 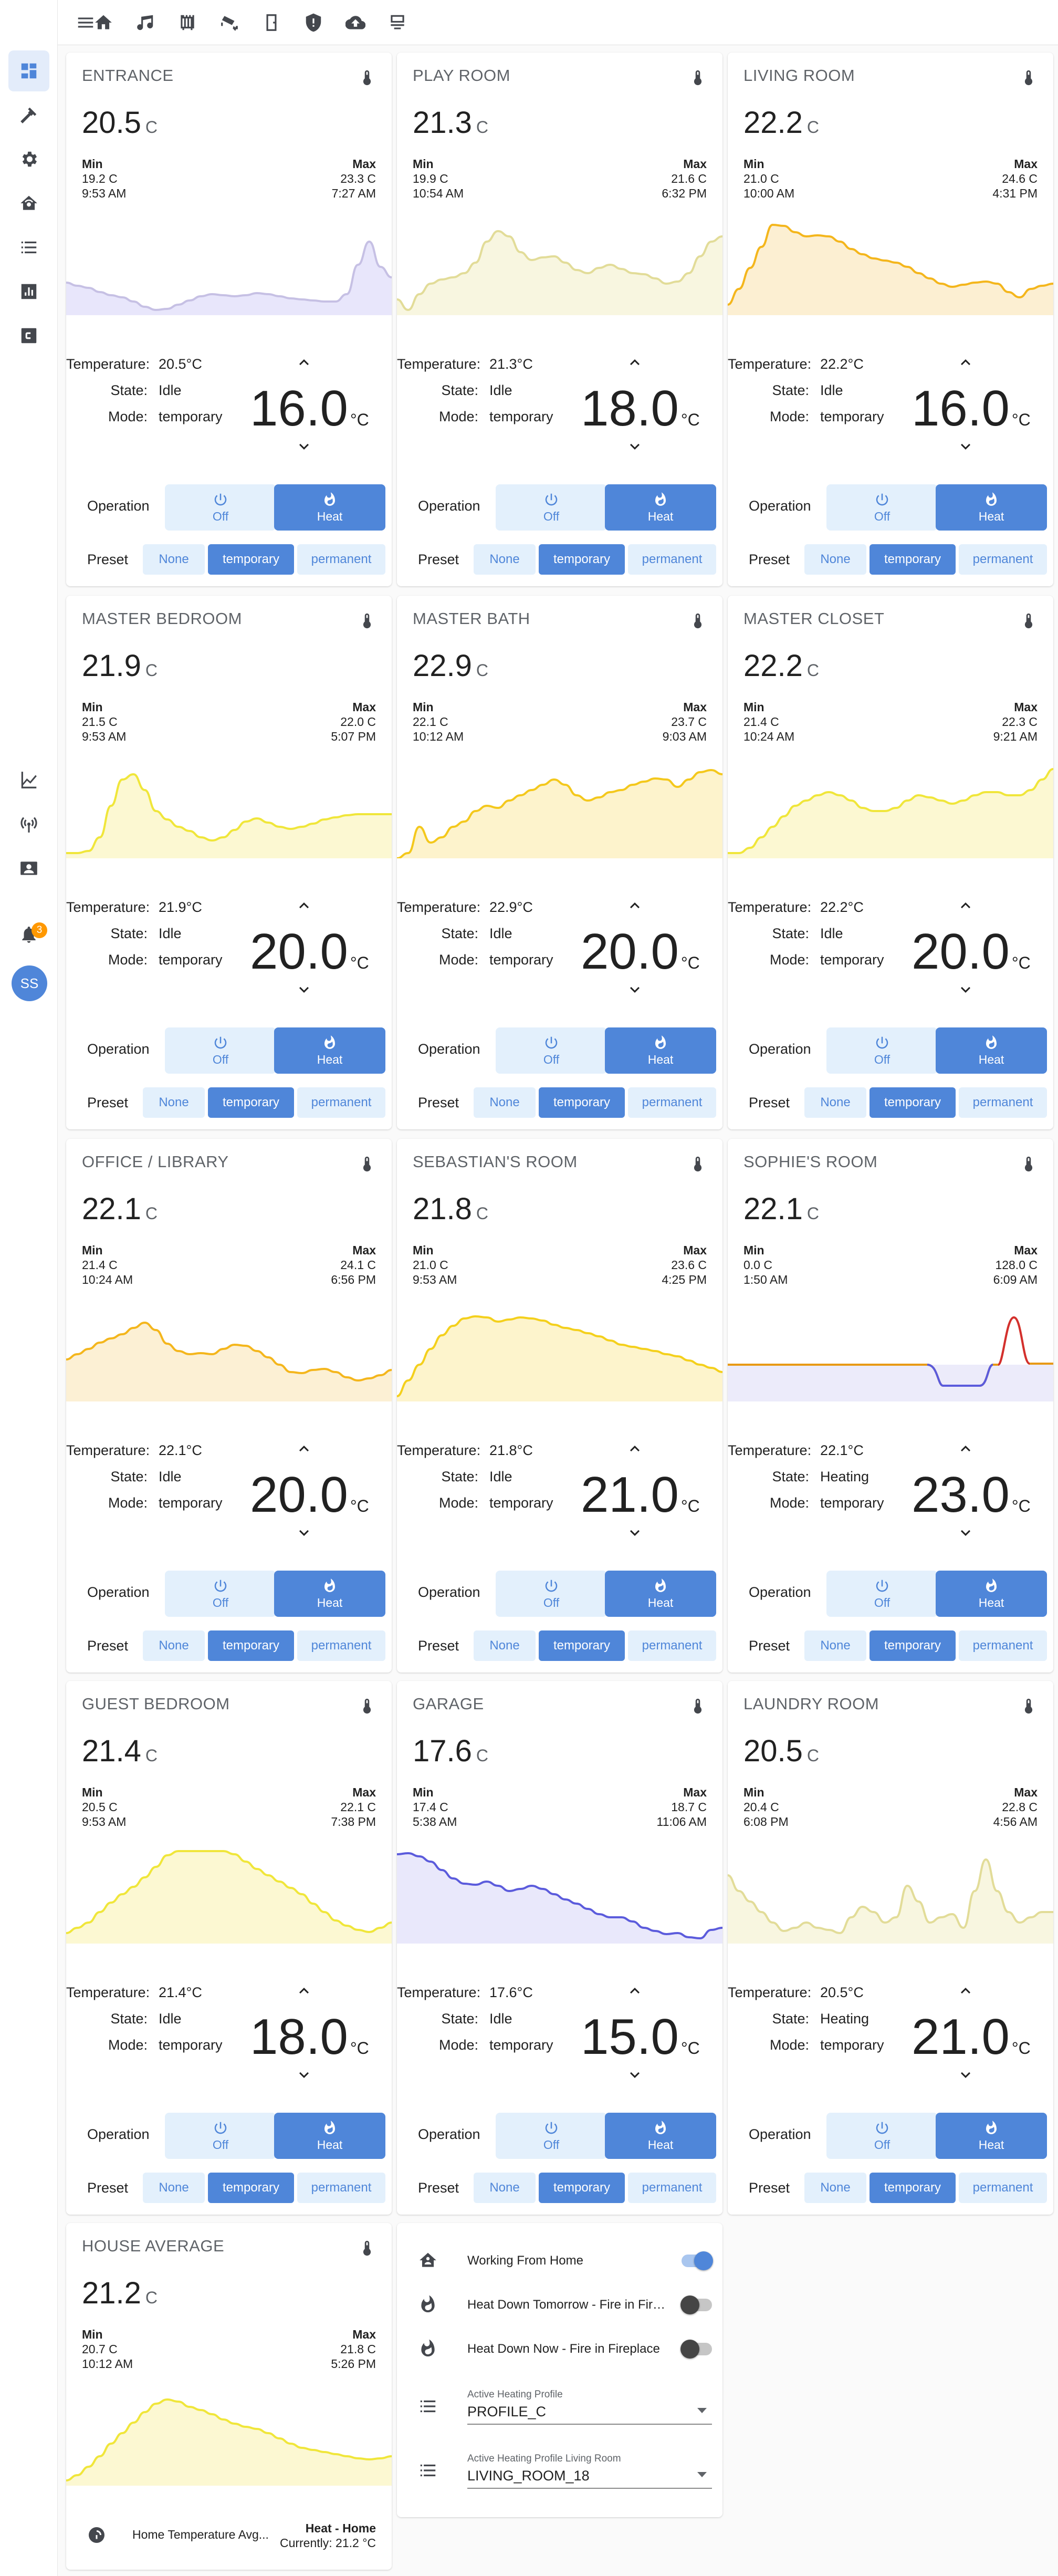 What do you see at coordinates (86, 23) in the screenshot?
I see `menu-icon` at bounding box center [86, 23].